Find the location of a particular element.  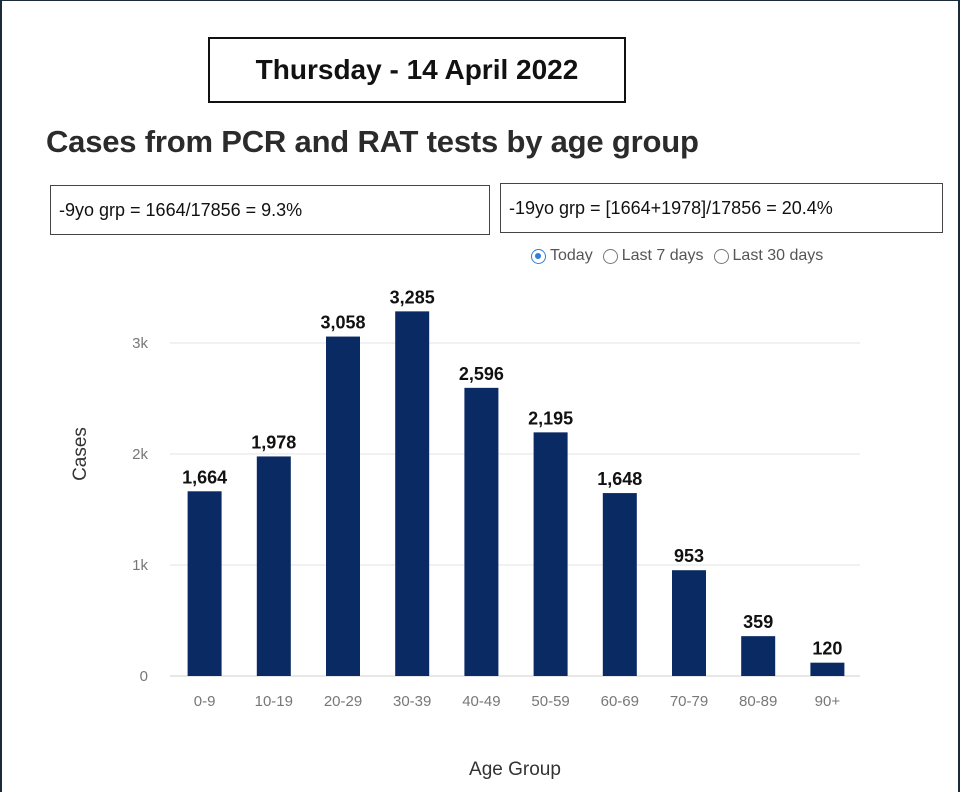

bar-value-label: 3,285 is located at coordinates (412, 297).